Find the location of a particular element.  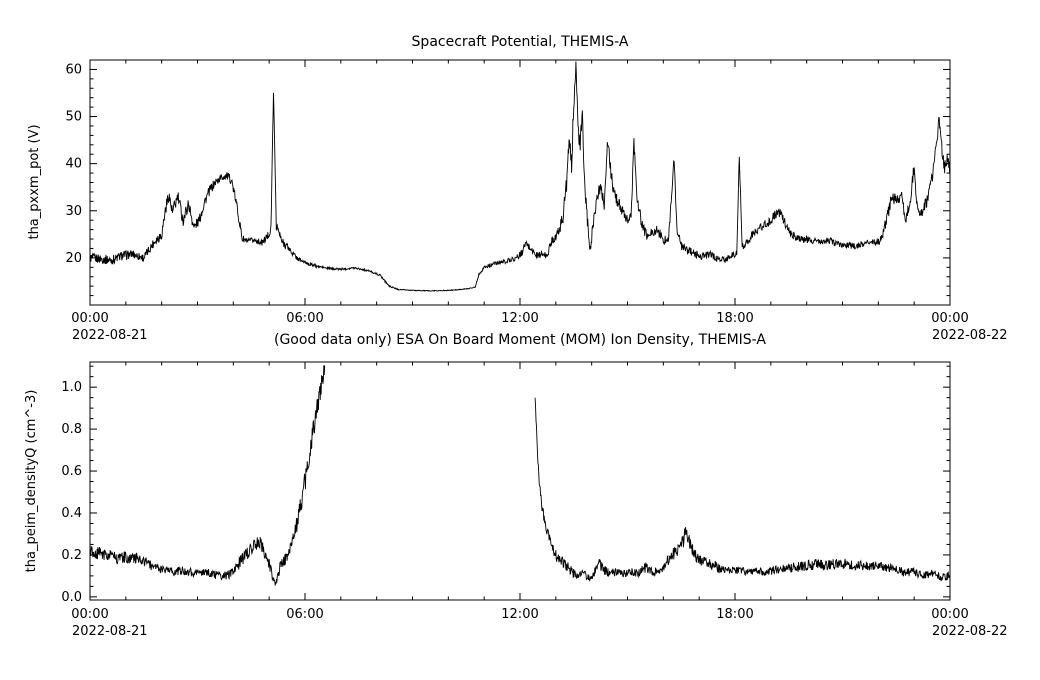

y-tick-label: 60 is located at coordinates (73, 69).